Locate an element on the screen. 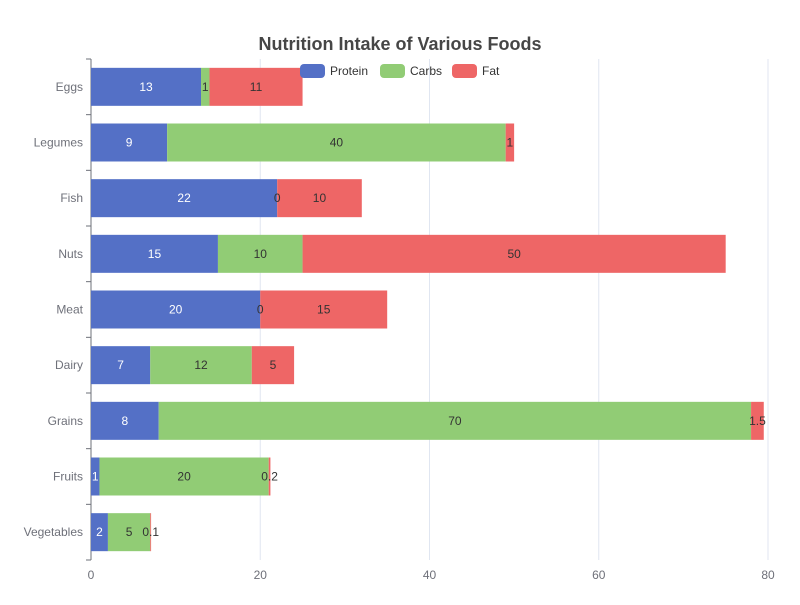  legend-label: Fat is located at coordinates (491, 71).